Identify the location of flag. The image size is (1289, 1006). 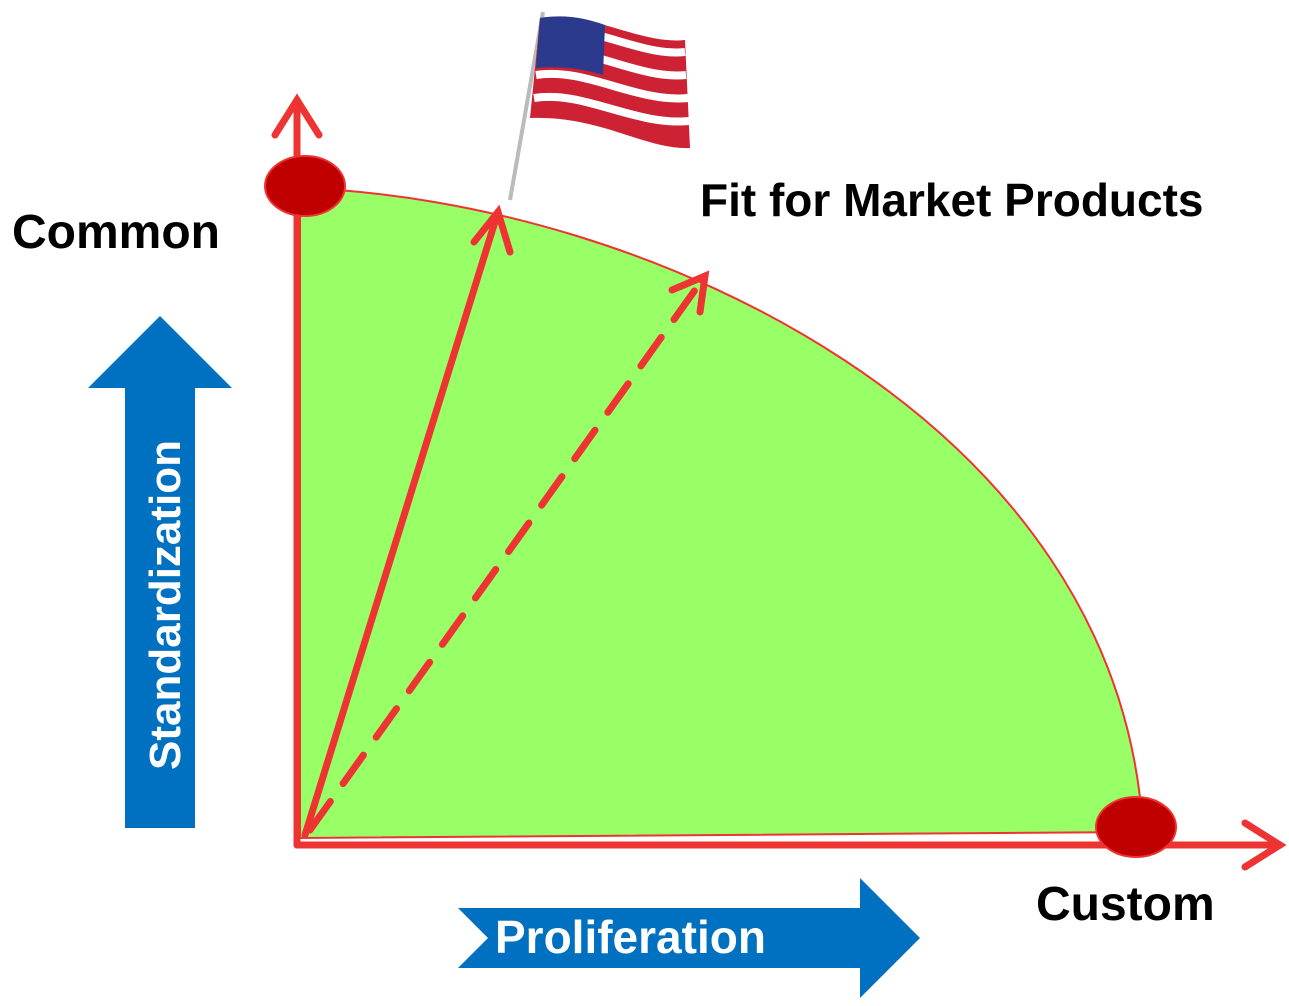
(599, 106).